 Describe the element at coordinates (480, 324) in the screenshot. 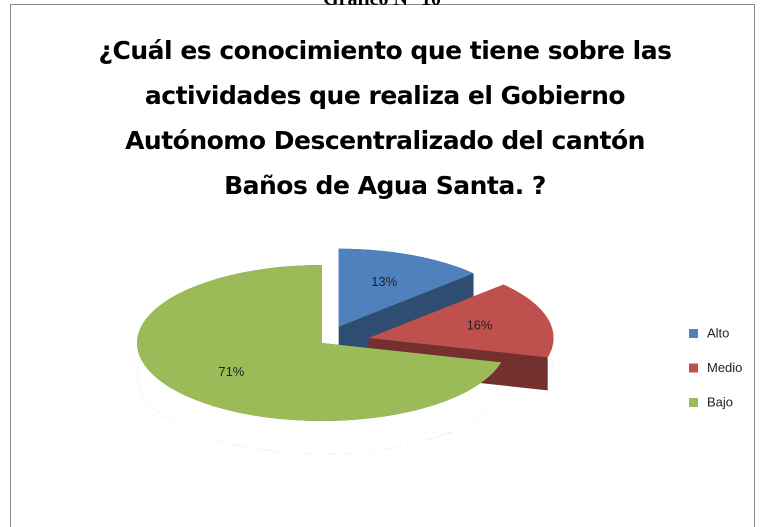

I see `data-label: 16%` at that location.